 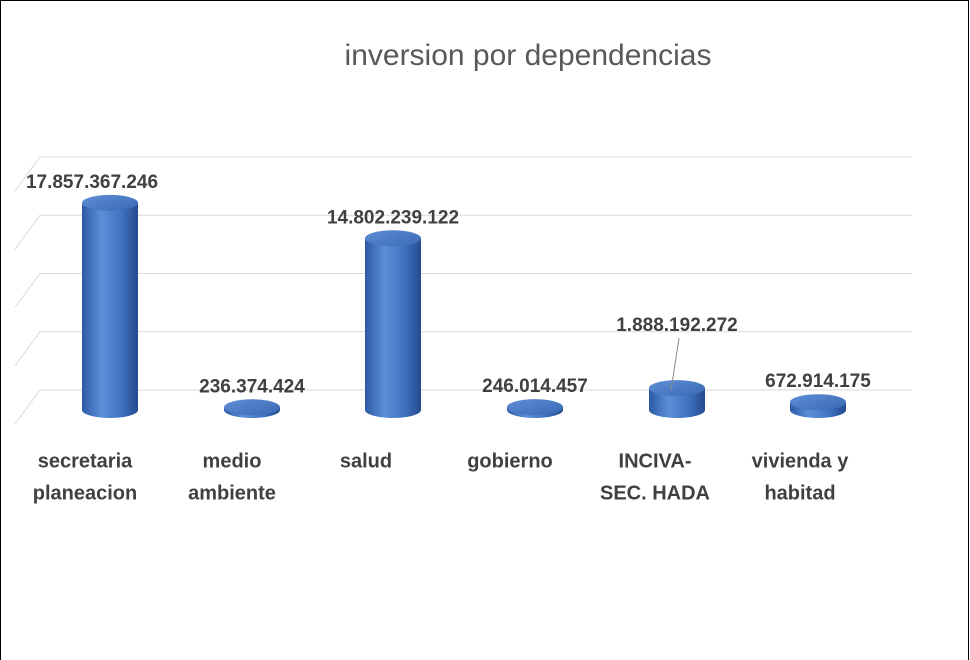 What do you see at coordinates (818, 381) in the screenshot?
I see `data-label: 672.914.175` at bounding box center [818, 381].